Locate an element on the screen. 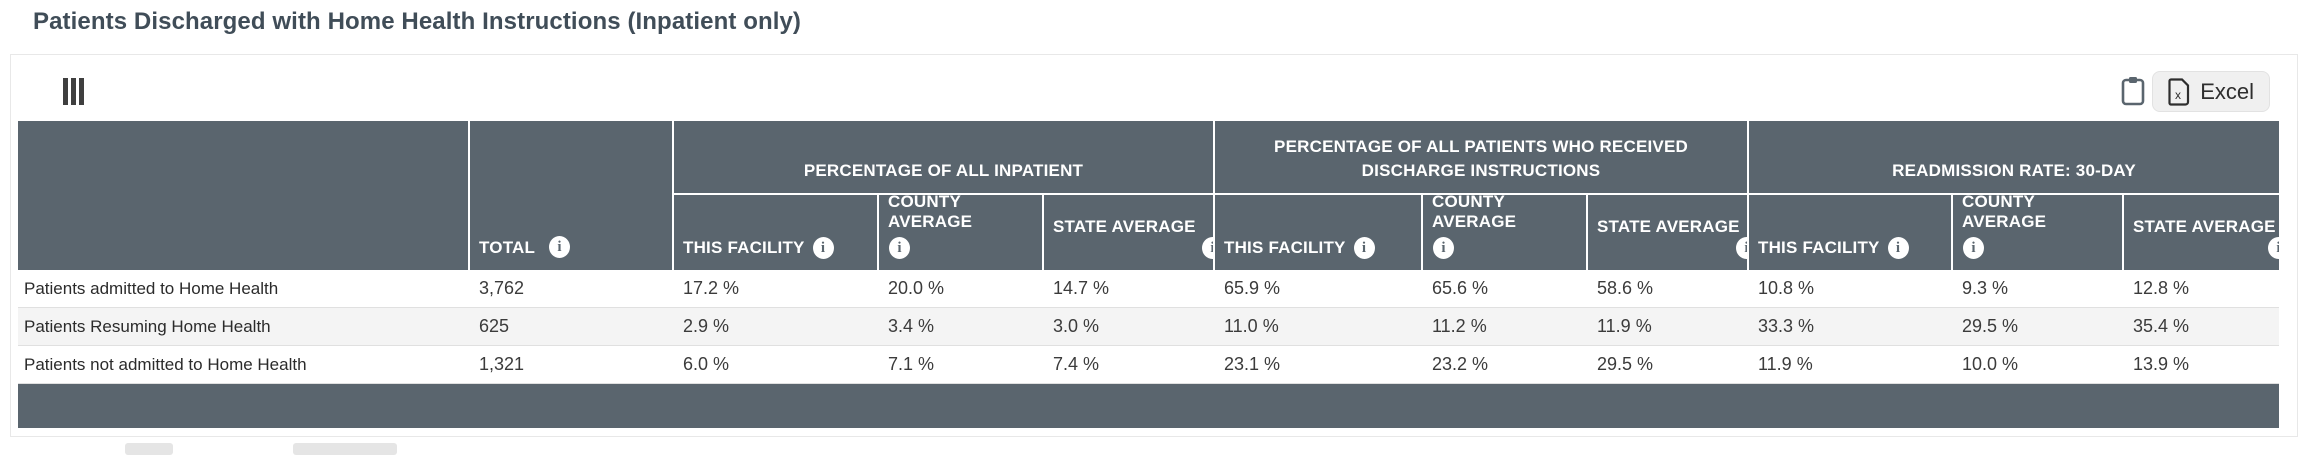 The image size is (2307, 455). column-header-state-average-inpatient: STATE AVERAGE i is located at coordinates (1128, 232).